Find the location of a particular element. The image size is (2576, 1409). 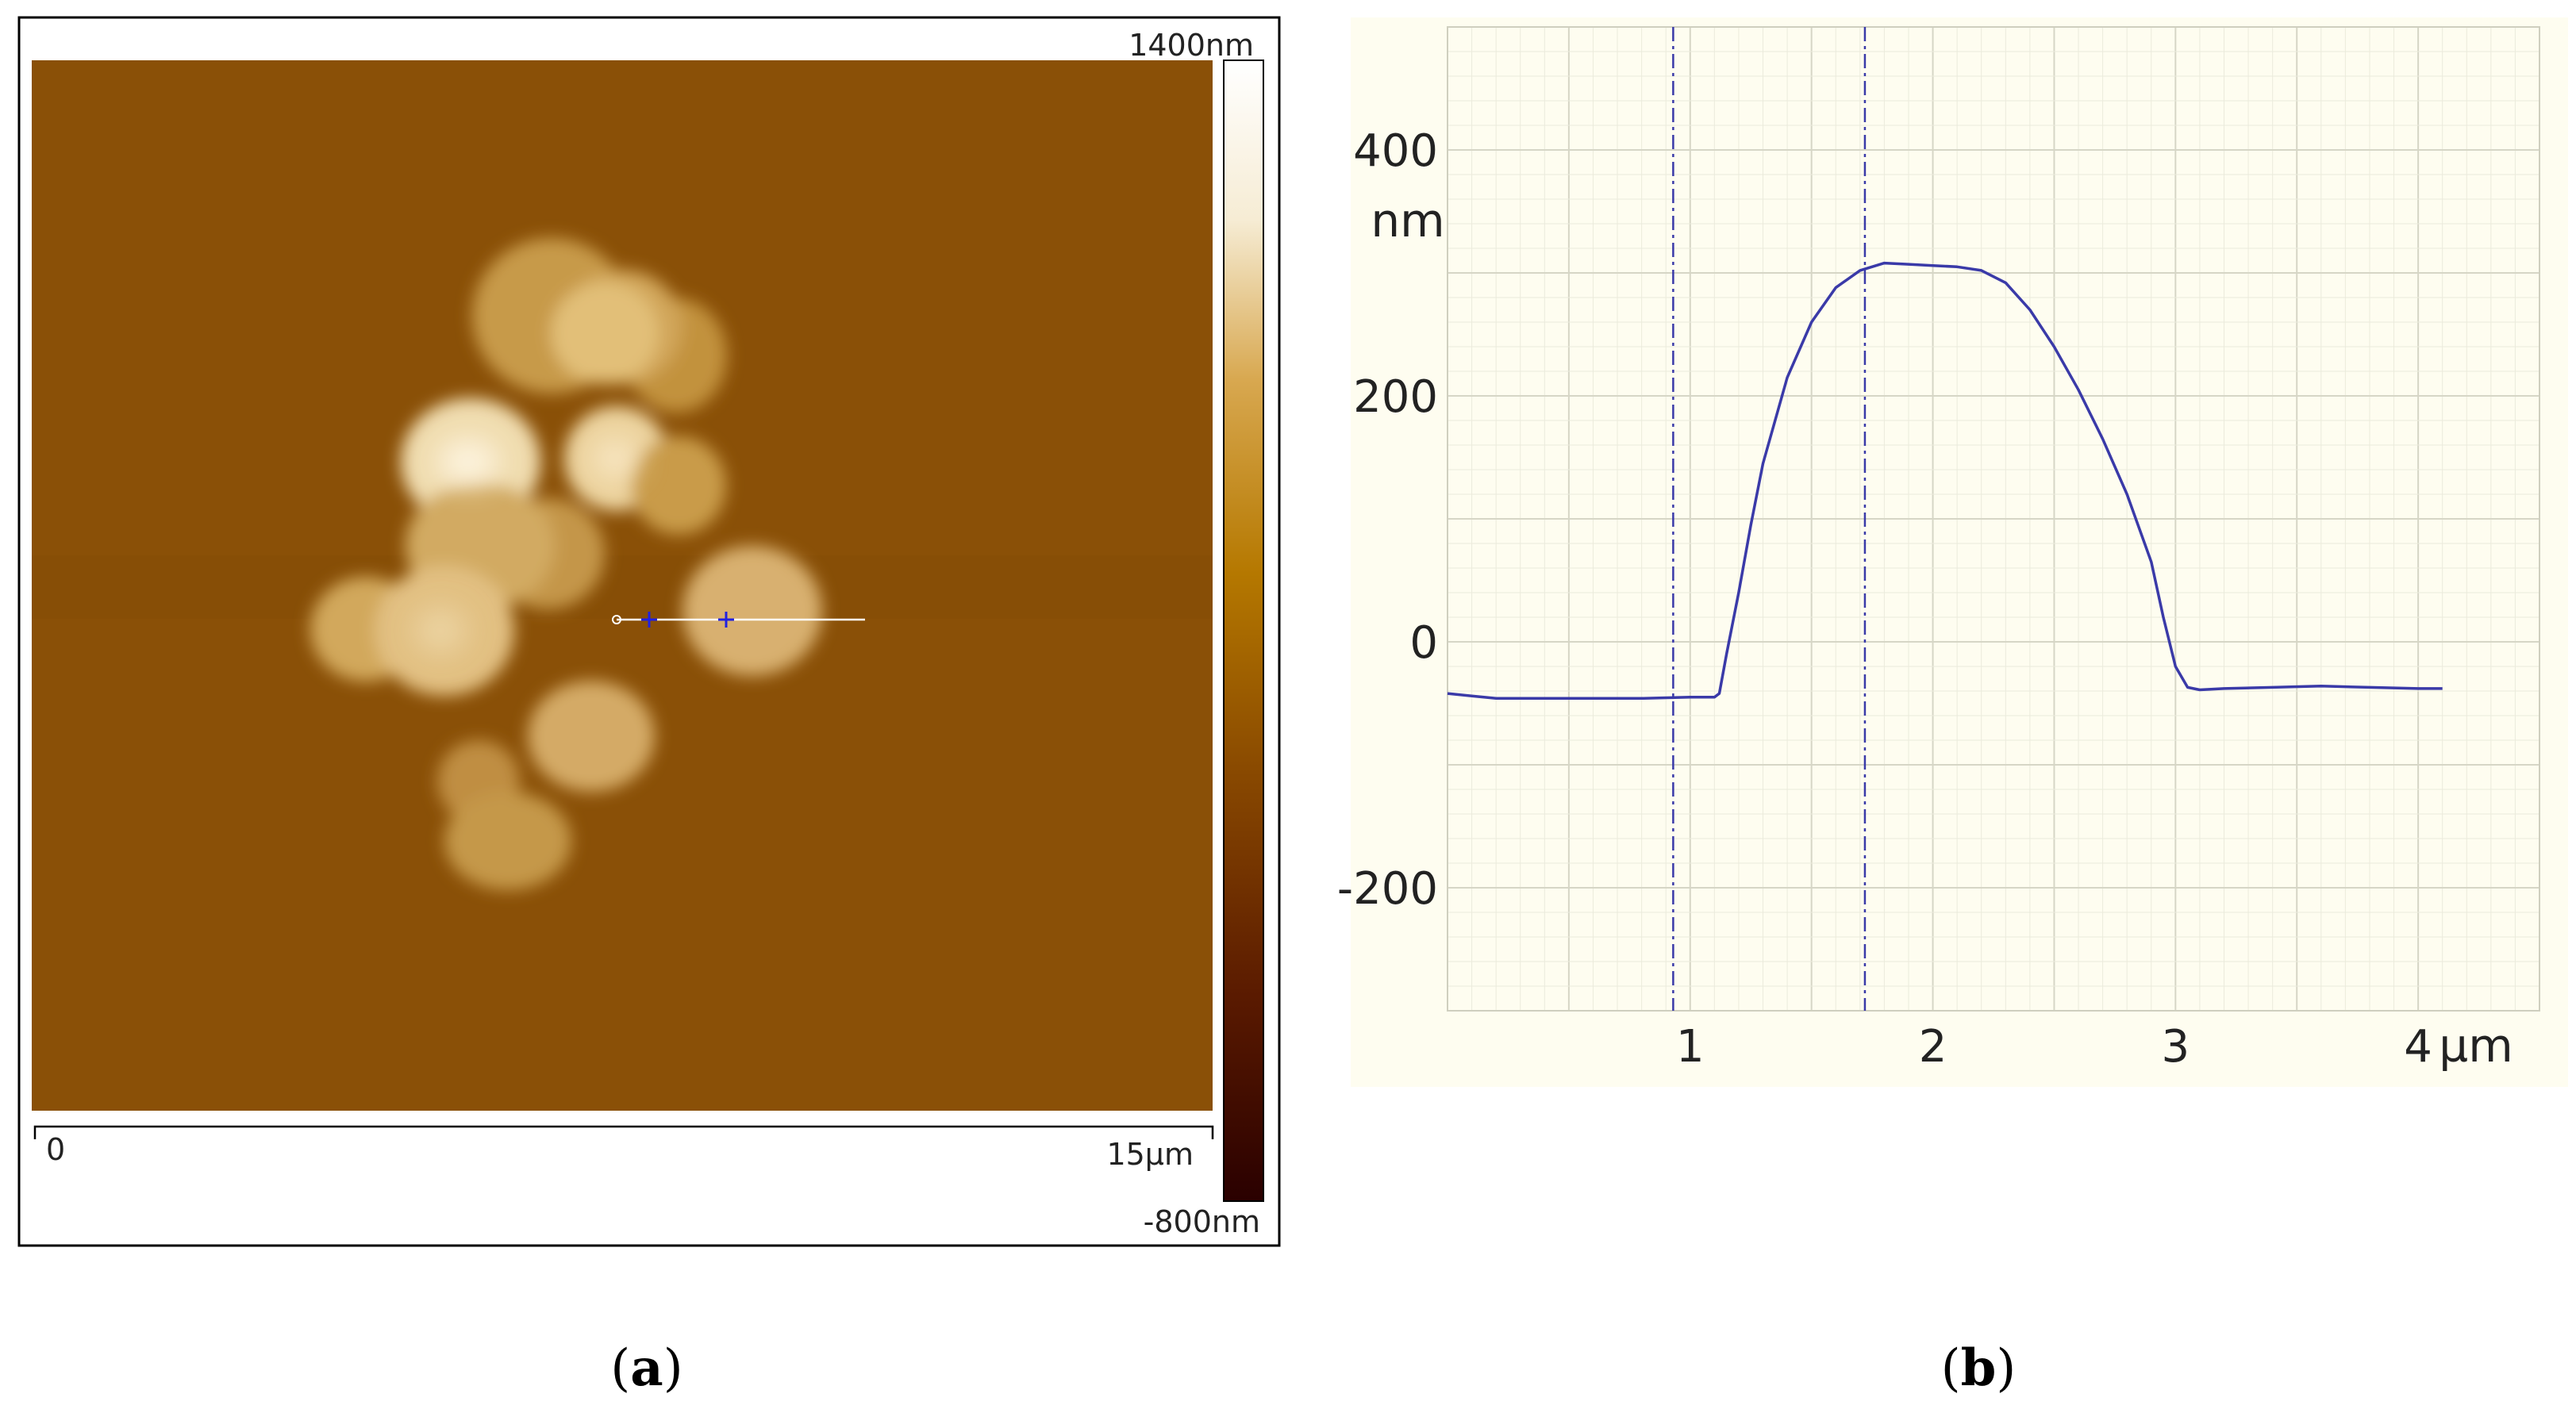

particle-cluster is located at coordinates (566, 564).